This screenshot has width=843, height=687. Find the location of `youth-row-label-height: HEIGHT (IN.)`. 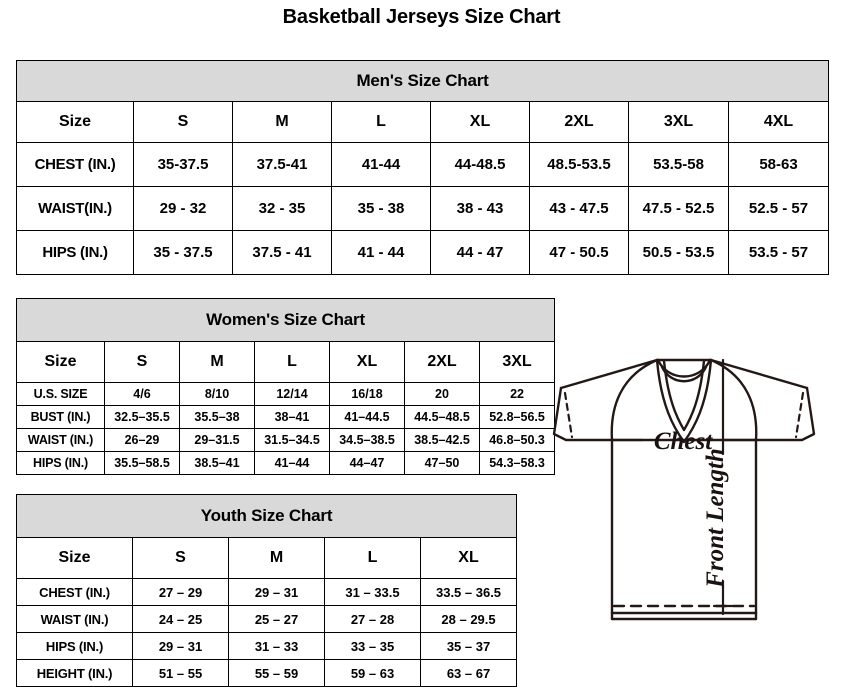

youth-row-label-height: HEIGHT (IN.) is located at coordinates (74, 673).